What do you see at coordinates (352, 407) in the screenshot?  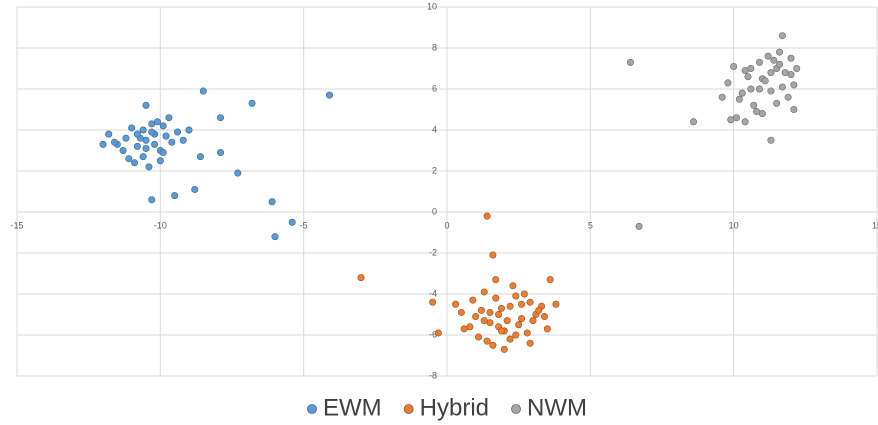 I see `legend-label: EWM` at bounding box center [352, 407].